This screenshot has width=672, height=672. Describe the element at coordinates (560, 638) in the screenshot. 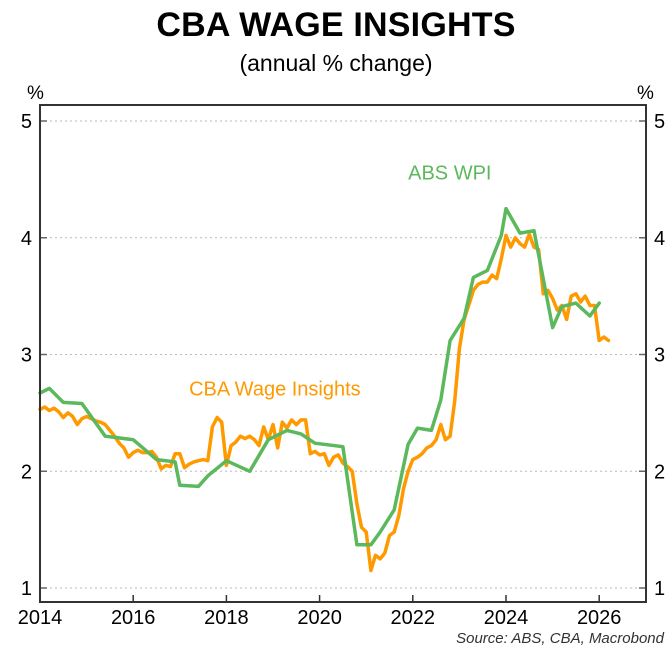

I see `source-note: Source: ABS, CBA, Macrobond` at that location.